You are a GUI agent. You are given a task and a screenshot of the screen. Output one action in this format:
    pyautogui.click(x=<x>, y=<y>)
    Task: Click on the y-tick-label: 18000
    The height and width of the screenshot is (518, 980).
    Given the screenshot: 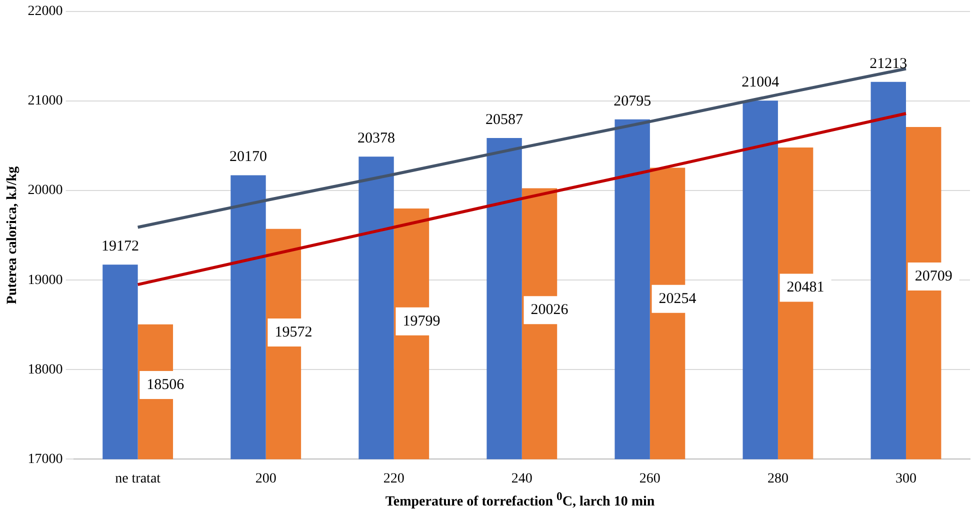 What is the action you would take?
    pyautogui.click(x=45, y=370)
    